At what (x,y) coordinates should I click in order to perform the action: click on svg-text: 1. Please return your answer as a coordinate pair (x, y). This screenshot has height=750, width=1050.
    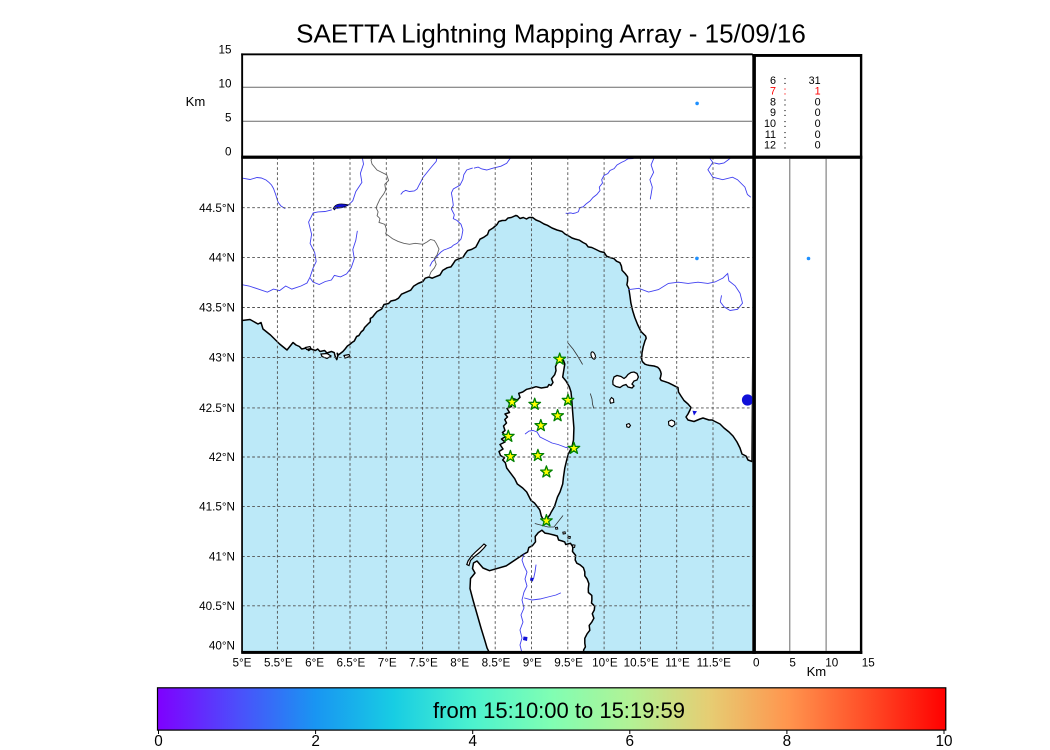
    Looking at the image, I should click on (818, 92).